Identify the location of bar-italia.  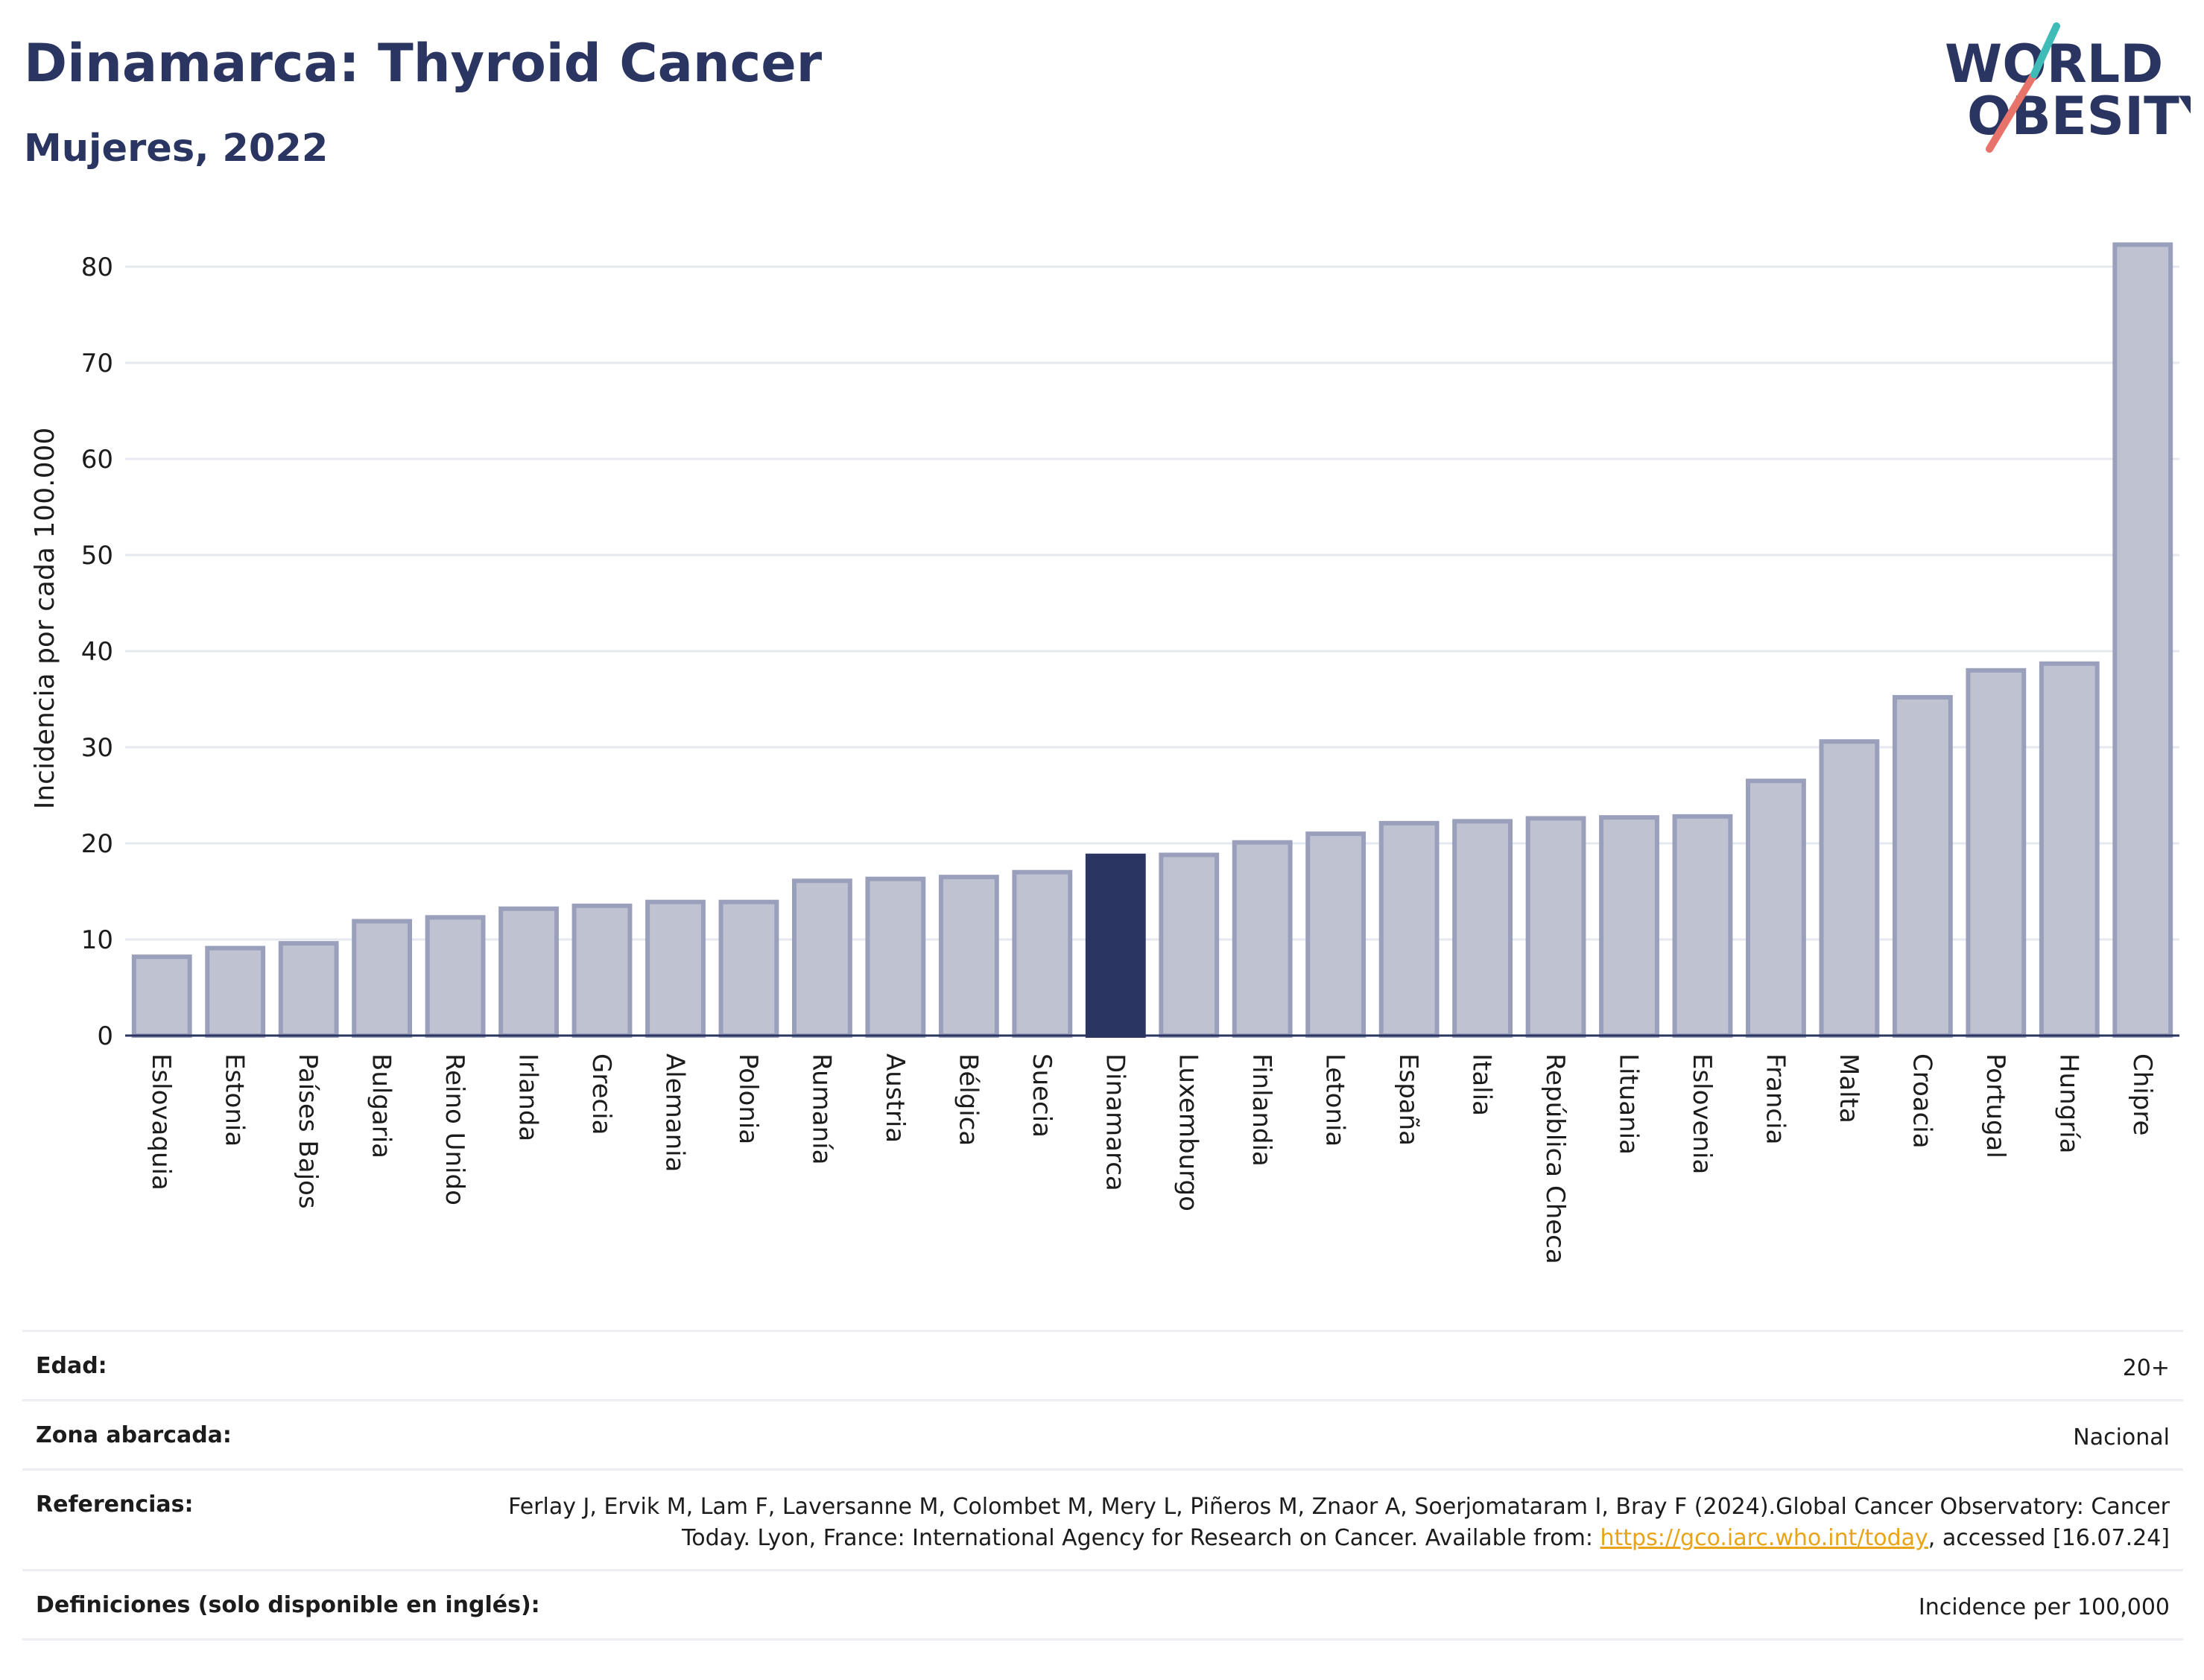
(1482, 928).